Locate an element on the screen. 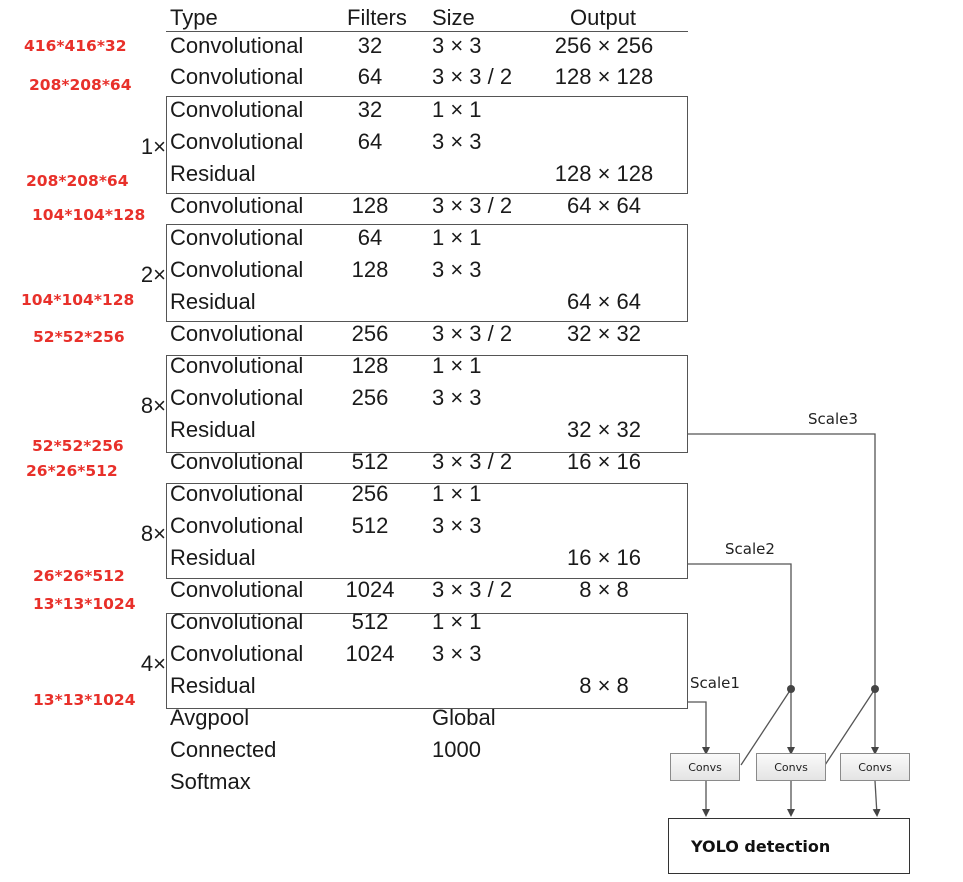 Image resolution: width=963 pixels, height=882 pixels. residual-block-8a is located at coordinates (427, 404).